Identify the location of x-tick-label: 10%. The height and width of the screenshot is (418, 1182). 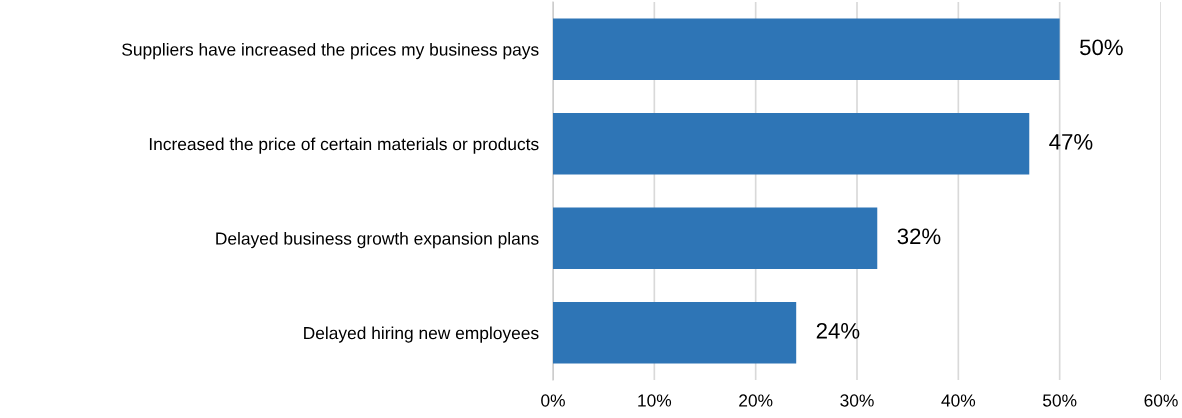
(655, 400).